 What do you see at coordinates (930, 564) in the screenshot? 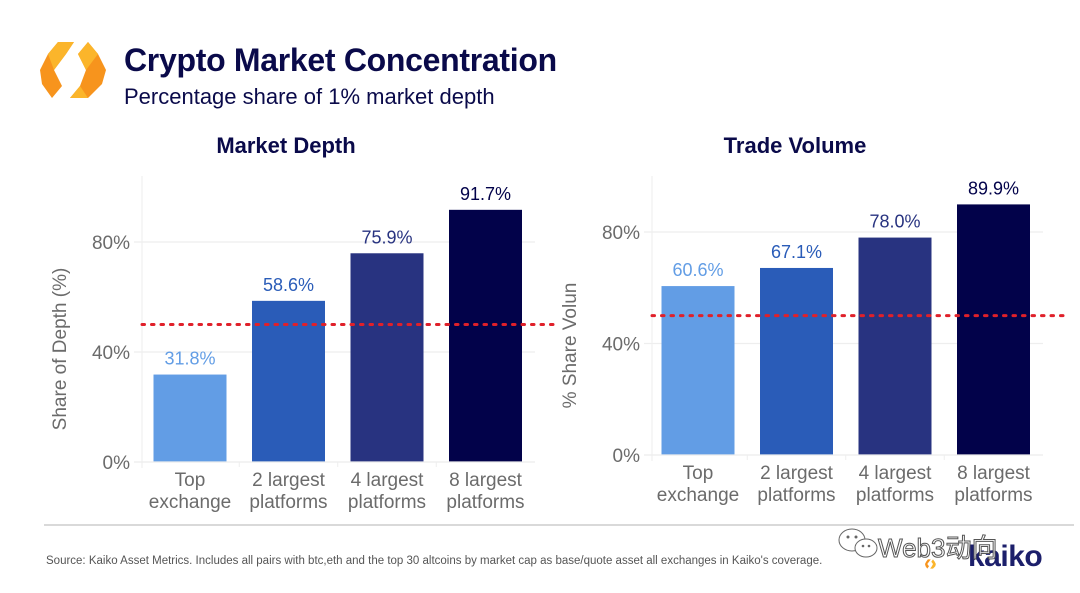
I see `kaiko-brand-logo-icon` at bounding box center [930, 564].